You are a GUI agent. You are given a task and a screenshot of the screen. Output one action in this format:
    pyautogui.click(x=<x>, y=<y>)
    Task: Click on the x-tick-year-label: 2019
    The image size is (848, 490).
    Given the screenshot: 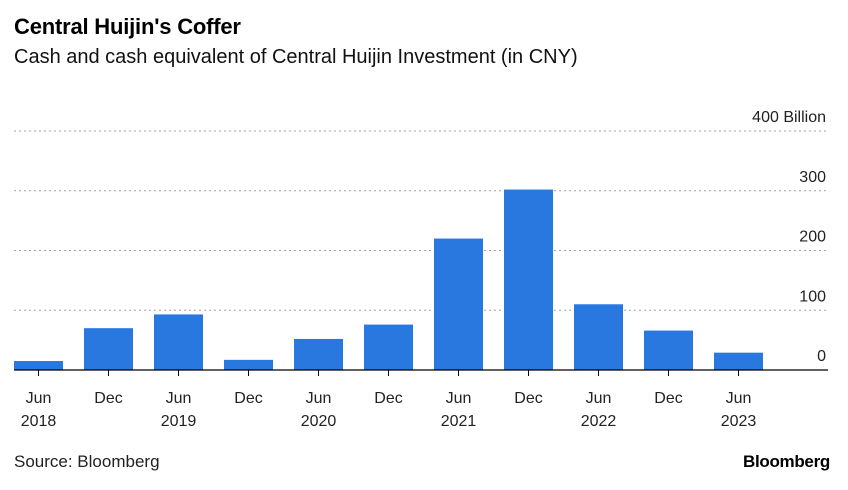 What is the action you would take?
    pyautogui.click(x=179, y=421)
    